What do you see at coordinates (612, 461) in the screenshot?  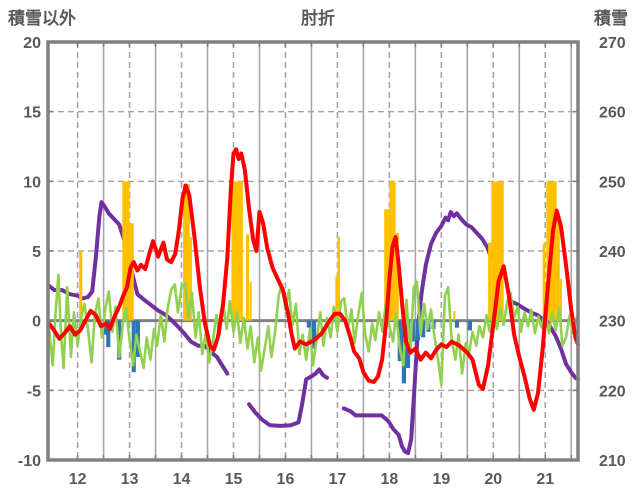 I see `y-right-tick-label: 210` at bounding box center [612, 461].